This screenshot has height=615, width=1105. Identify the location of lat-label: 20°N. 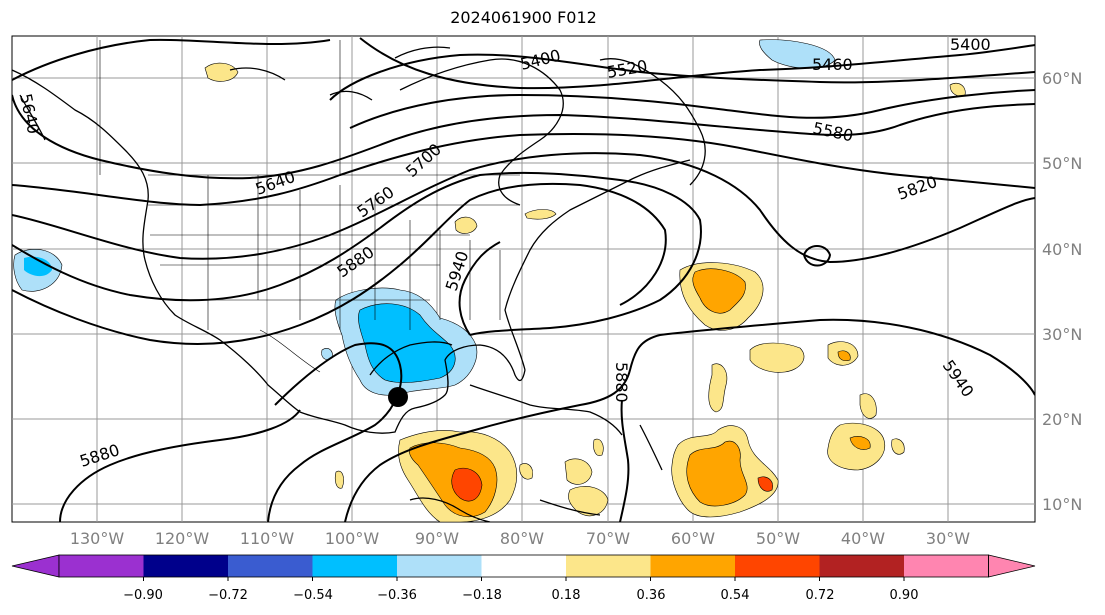
(1062, 419).